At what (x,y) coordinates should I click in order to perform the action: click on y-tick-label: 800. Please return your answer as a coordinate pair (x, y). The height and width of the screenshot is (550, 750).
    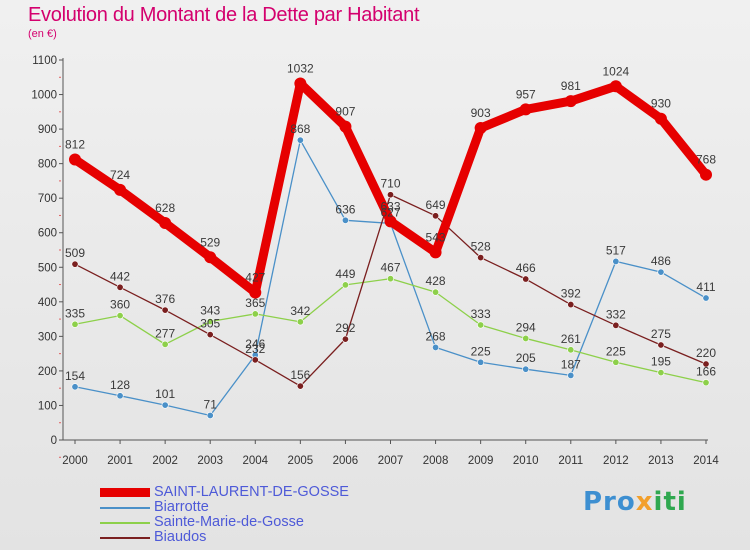
    Looking at the image, I should click on (47, 165).